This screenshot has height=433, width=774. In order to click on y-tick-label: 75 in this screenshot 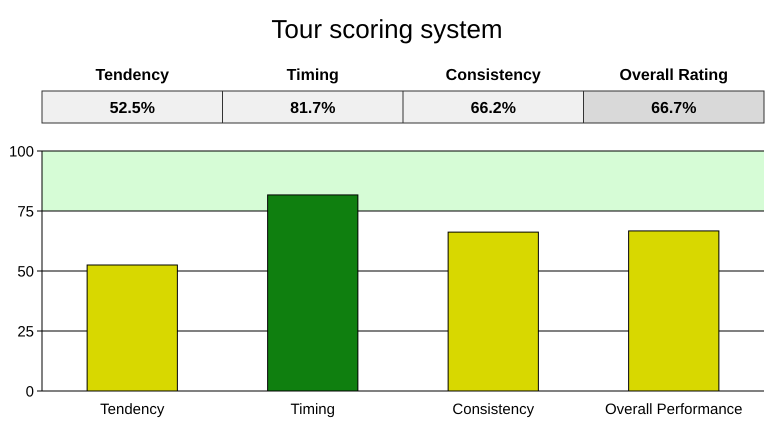, I will do `click(25, 211)`.